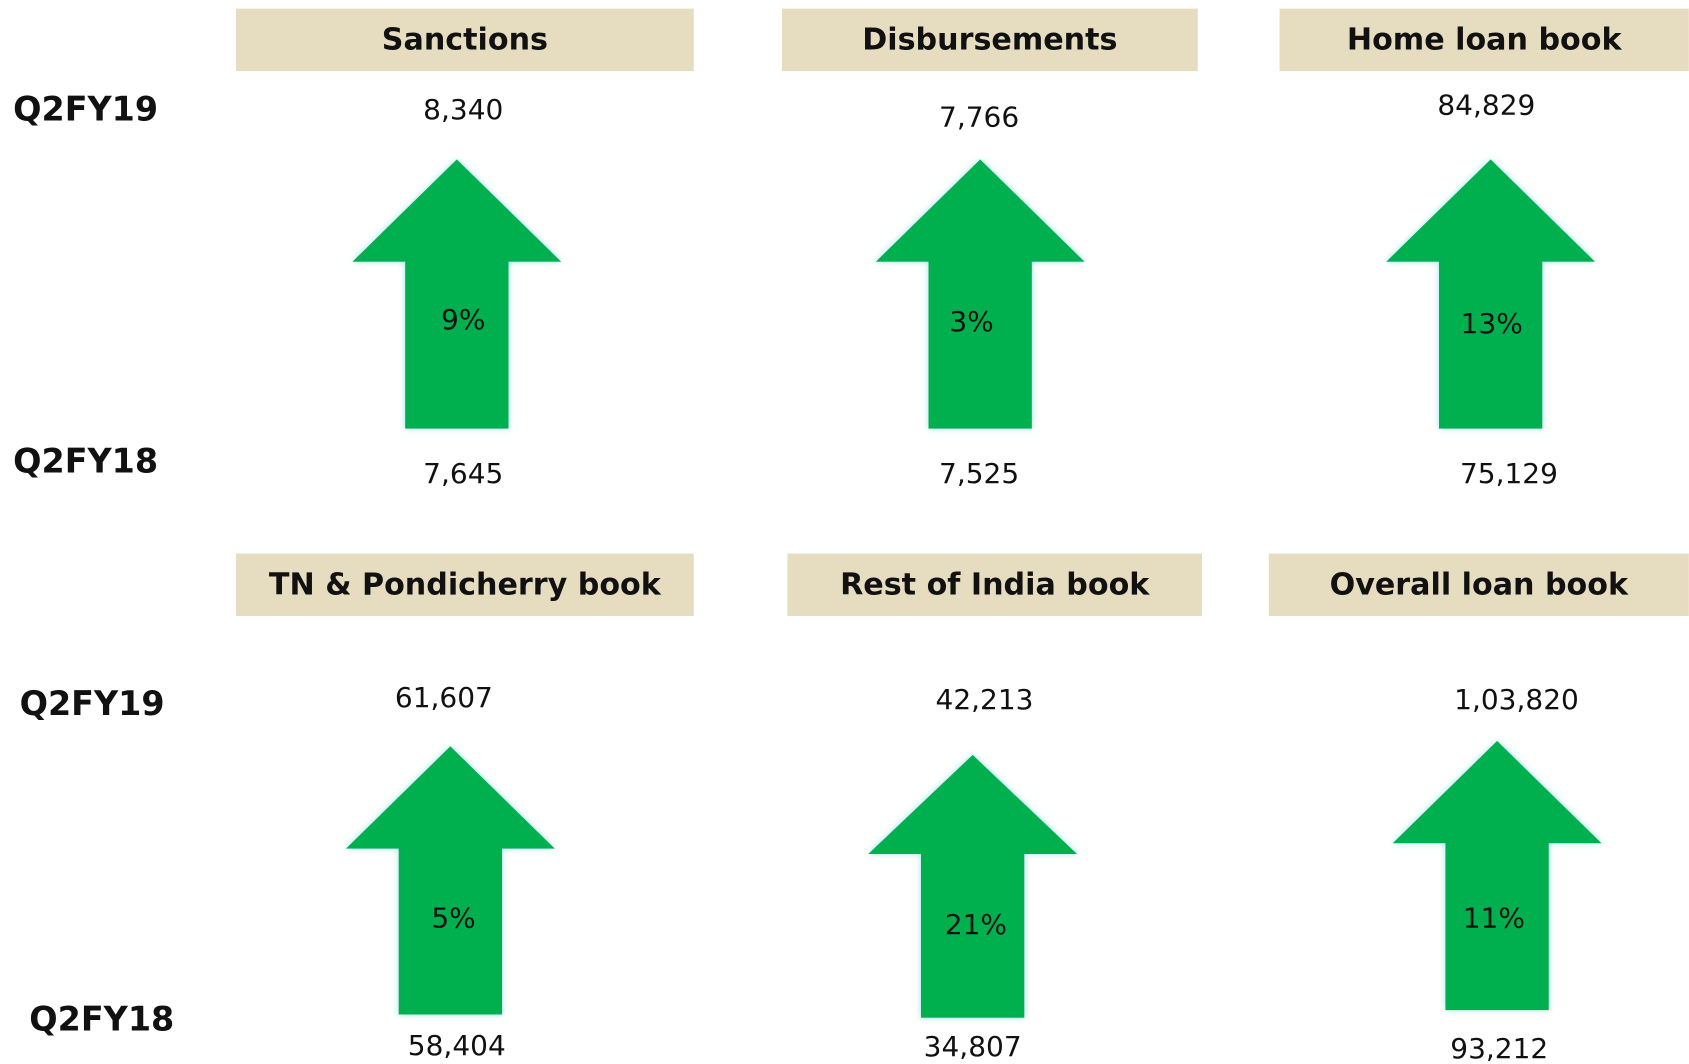 This screenshot has width=1689, height=1064. Describe the element at coordinates (1486, 105) in the screenshot. I see `current-value: 84,829` at that location.